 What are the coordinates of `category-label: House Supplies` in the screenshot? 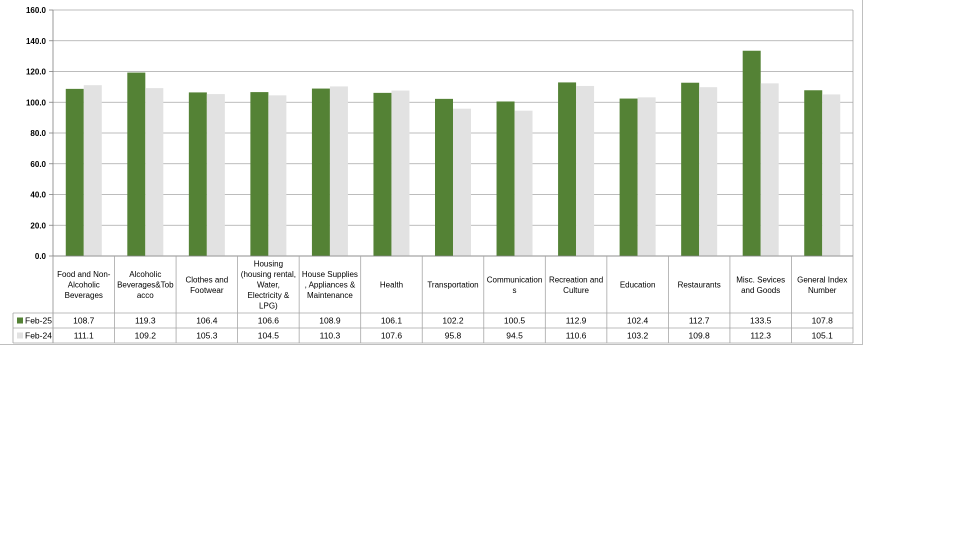 It's located at (330, 274).